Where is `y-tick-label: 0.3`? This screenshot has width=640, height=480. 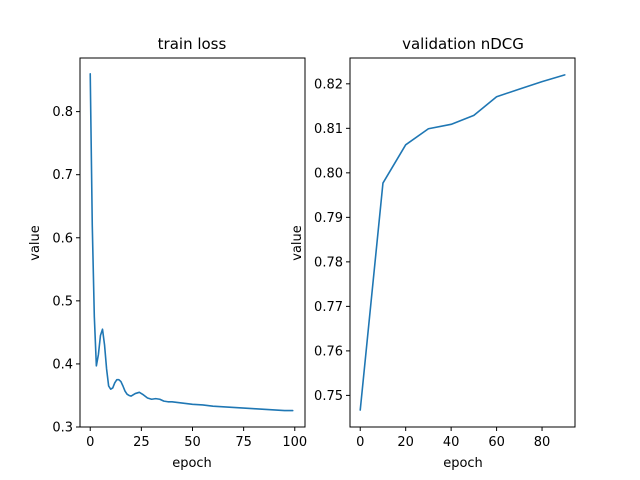
y-tick-label: 0.3 is located at coordinates (62, 428).